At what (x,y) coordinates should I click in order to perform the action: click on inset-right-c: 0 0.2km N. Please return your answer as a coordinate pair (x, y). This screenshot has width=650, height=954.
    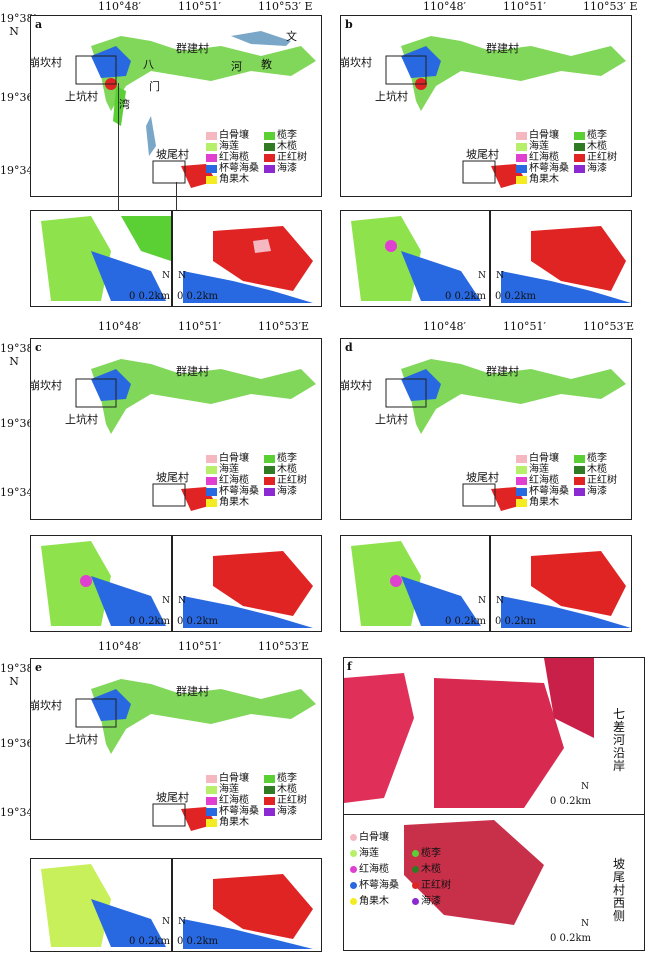
    Looking at the image, I should click on (247, 583).